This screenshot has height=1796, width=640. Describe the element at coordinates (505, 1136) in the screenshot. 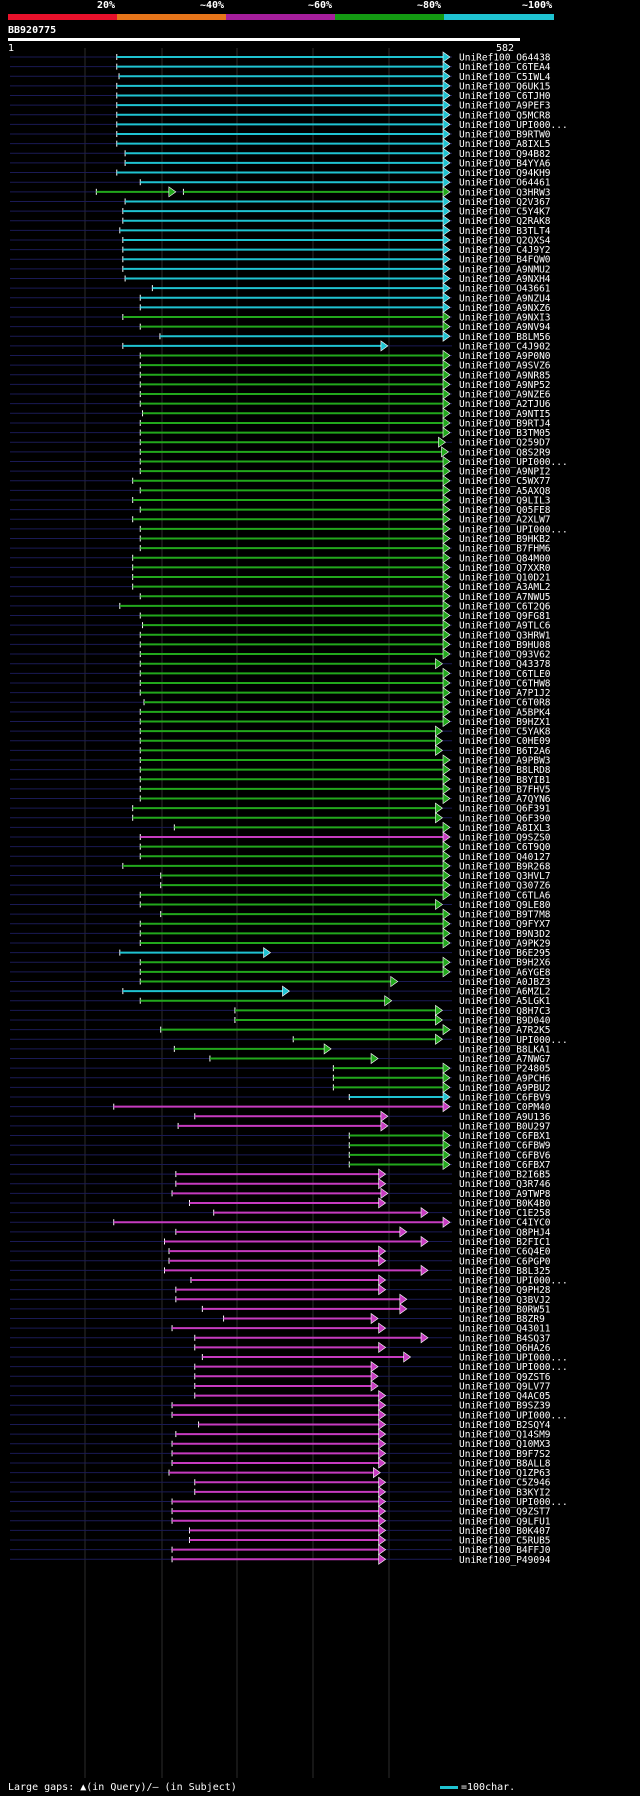

I see `hit-id-label: UniRef100_C6FBX1` at that location.